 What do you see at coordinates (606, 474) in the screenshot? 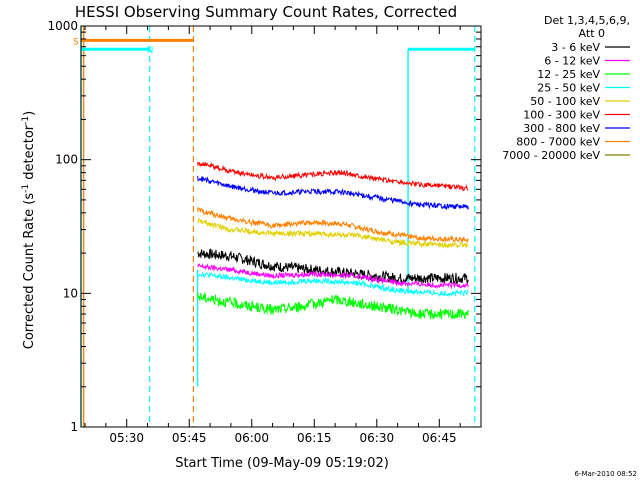
I see `footer-timestamp: 6-Mar-2010 08:52` at bounding box center [606, 474].